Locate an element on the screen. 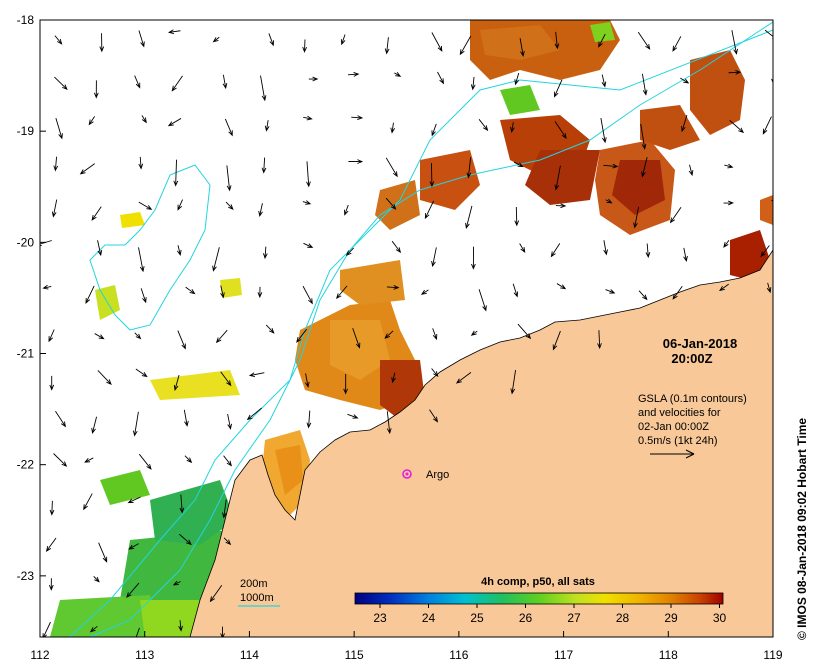 This screenshot has height=672, width=818. lat-tick-label: -20 is located at coordinates (26, 242).